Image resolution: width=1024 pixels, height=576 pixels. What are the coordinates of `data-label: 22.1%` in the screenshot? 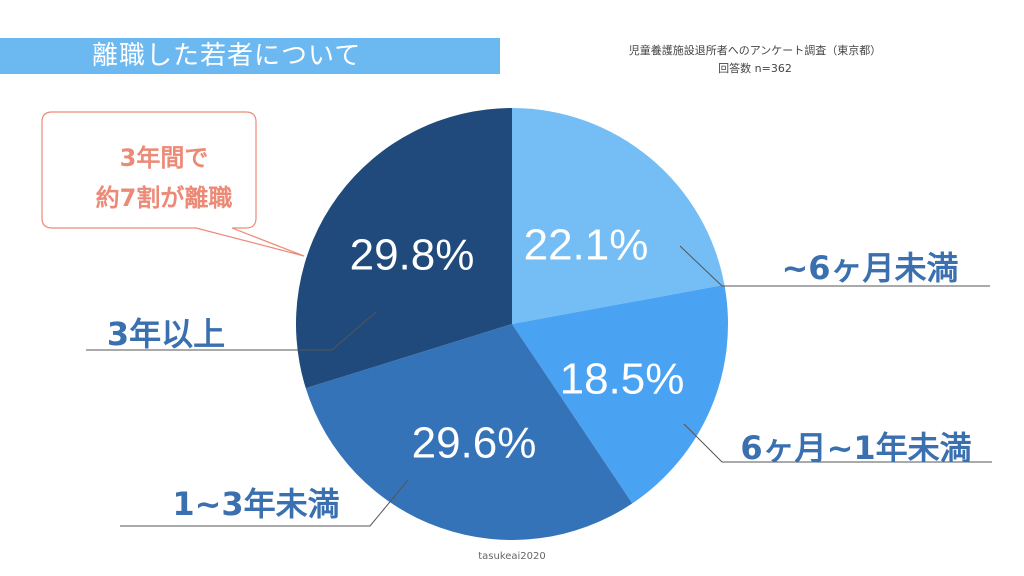 It's located at (586, 245).